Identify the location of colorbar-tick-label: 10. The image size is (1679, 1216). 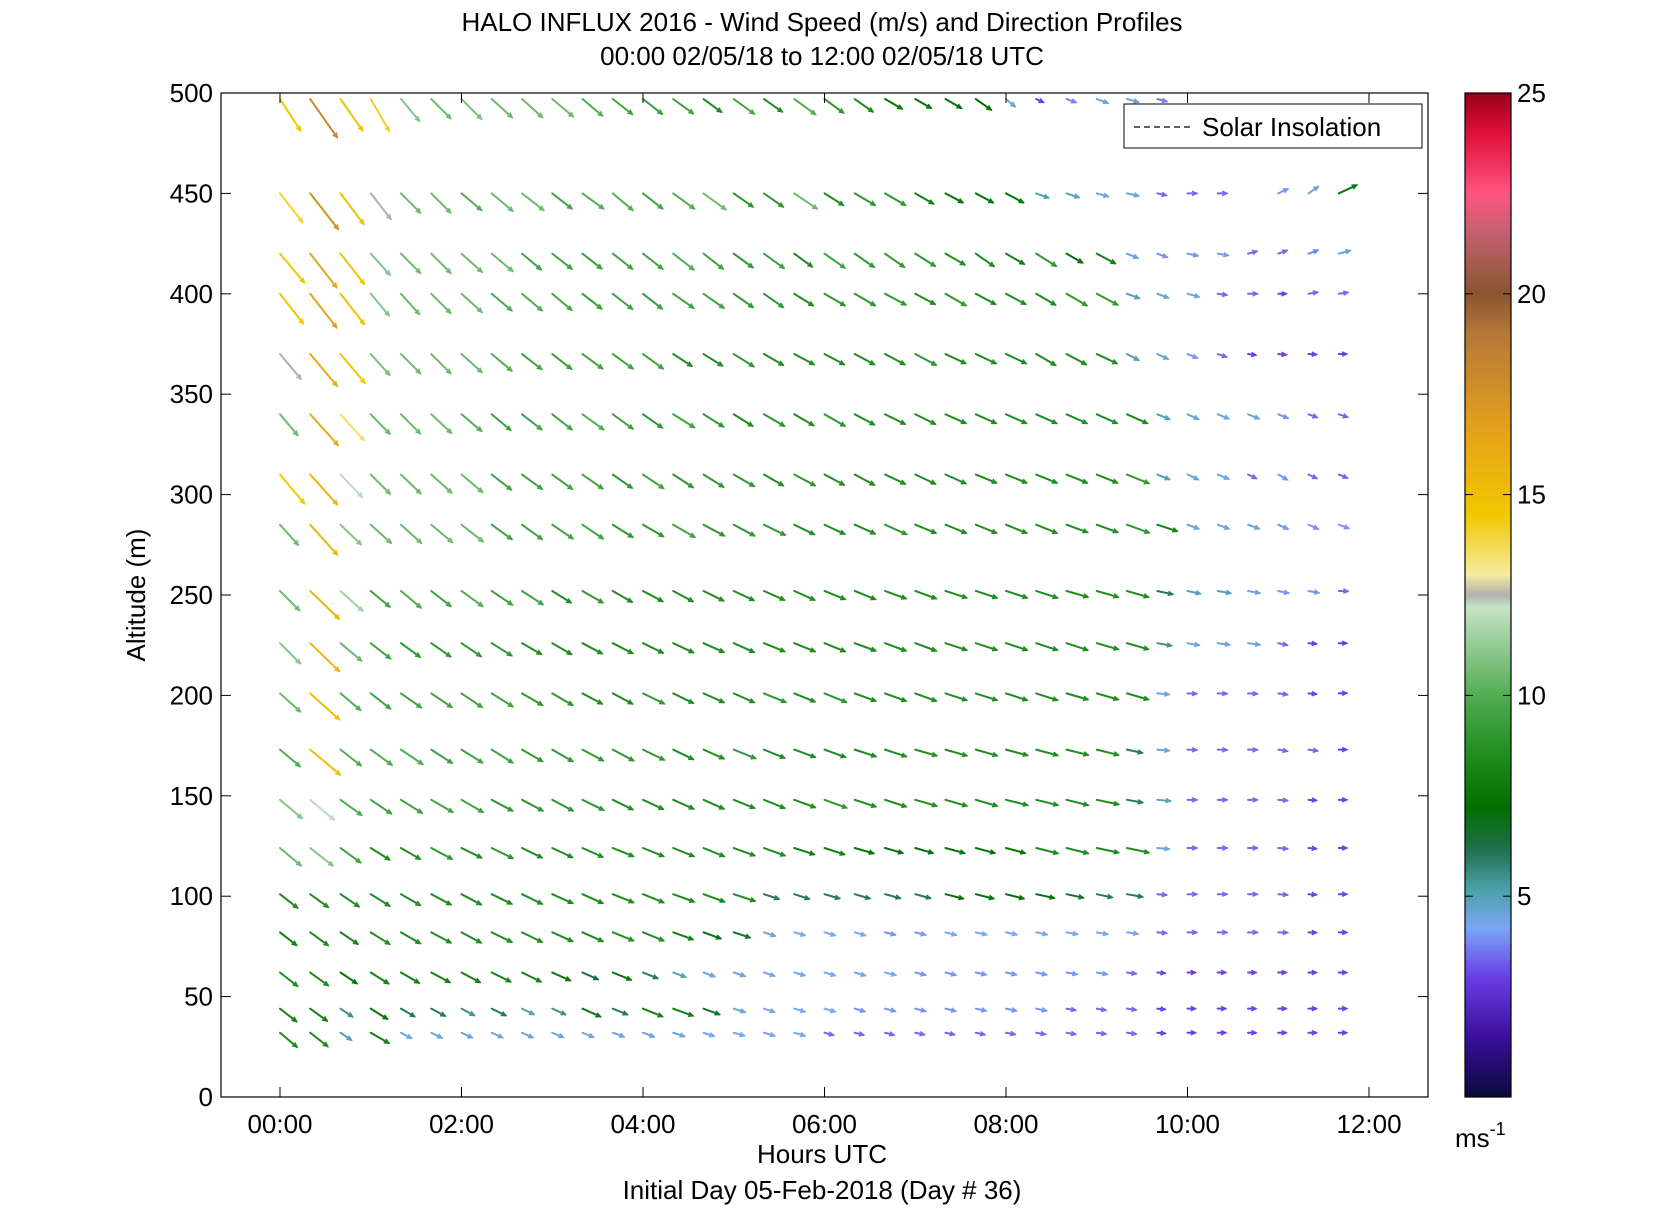
(1531, 695).